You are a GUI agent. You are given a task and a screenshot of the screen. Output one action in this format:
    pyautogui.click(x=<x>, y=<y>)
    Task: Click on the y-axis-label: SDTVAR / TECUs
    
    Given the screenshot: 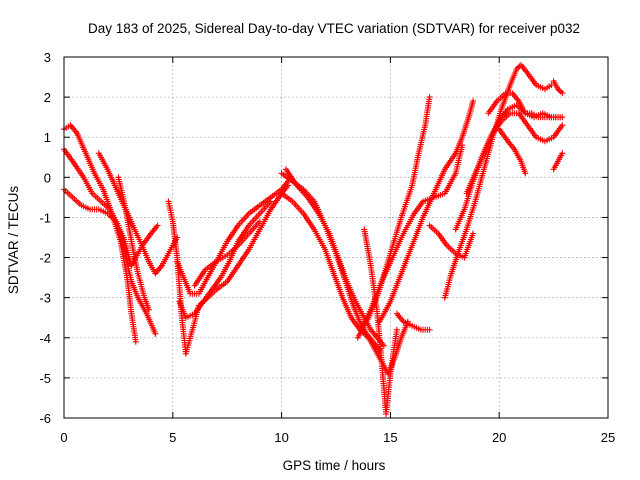 What is the action you would take?
    pyautogui.click(x=13, y=240)
    